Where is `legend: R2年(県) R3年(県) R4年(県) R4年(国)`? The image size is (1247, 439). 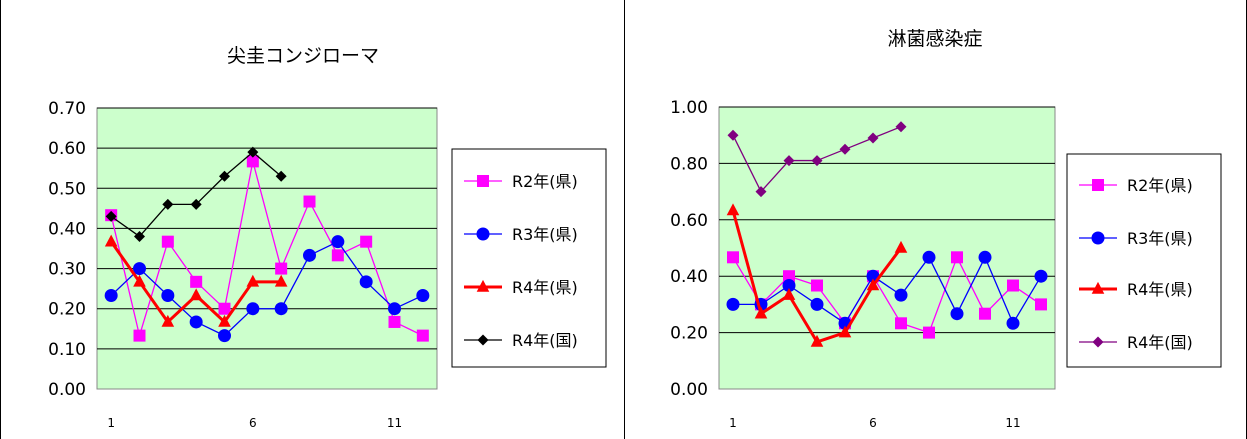 legend: R2年(県) R3年(県) R4年(県) R4年(国) is located at coordinates (1144, 260).